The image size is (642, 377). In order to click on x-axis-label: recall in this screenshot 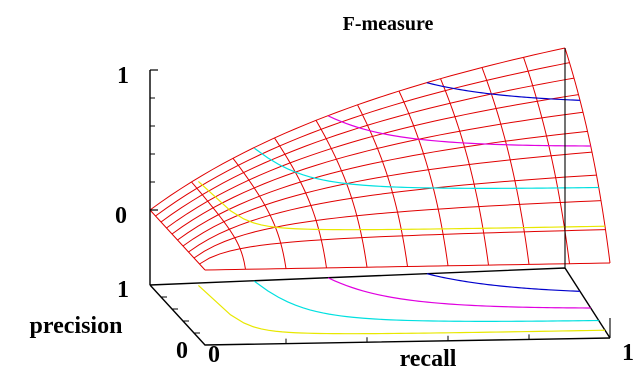, I will do `click(428, 359)`.